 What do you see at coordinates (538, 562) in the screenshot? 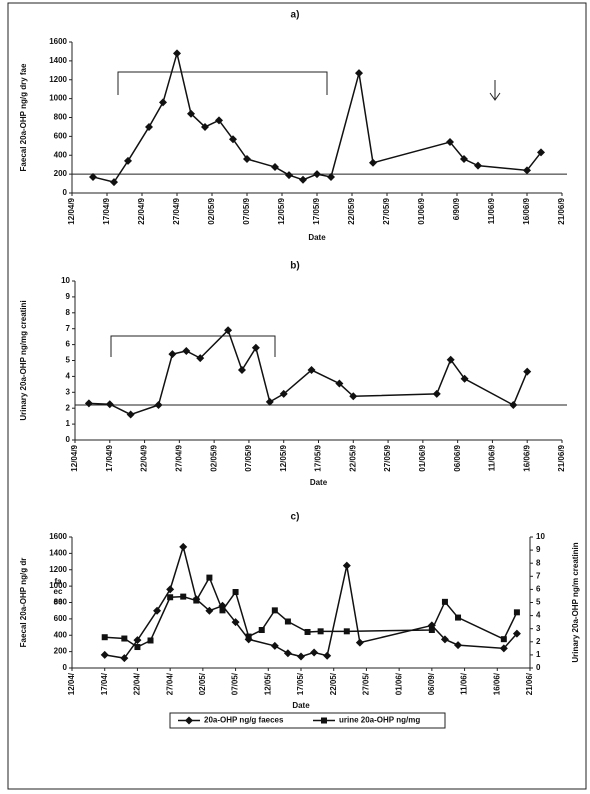
I see `y2-tick-label: 8` at bounding box center [538, 562].